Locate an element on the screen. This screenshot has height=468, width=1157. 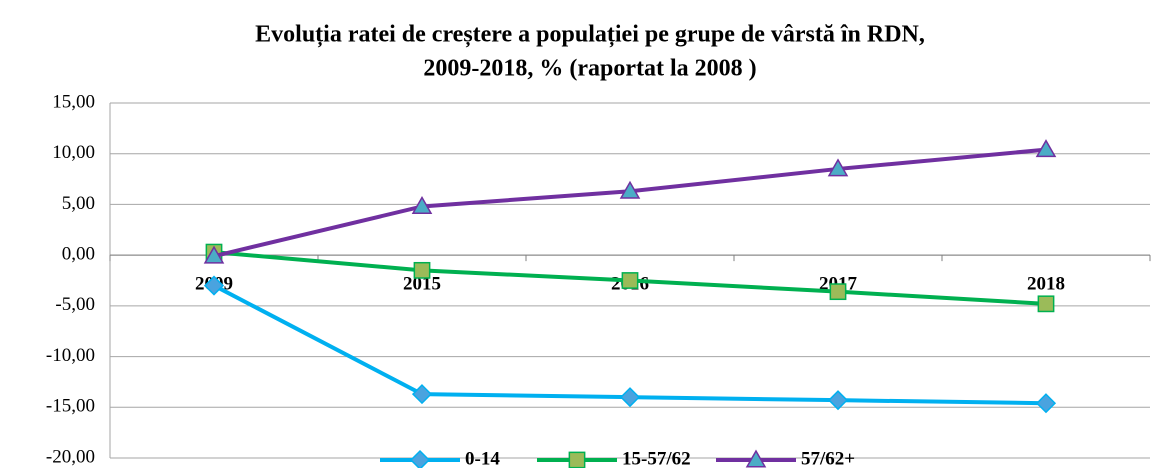
y-tick-label: -15,00 is located at coordinates (70, 406).